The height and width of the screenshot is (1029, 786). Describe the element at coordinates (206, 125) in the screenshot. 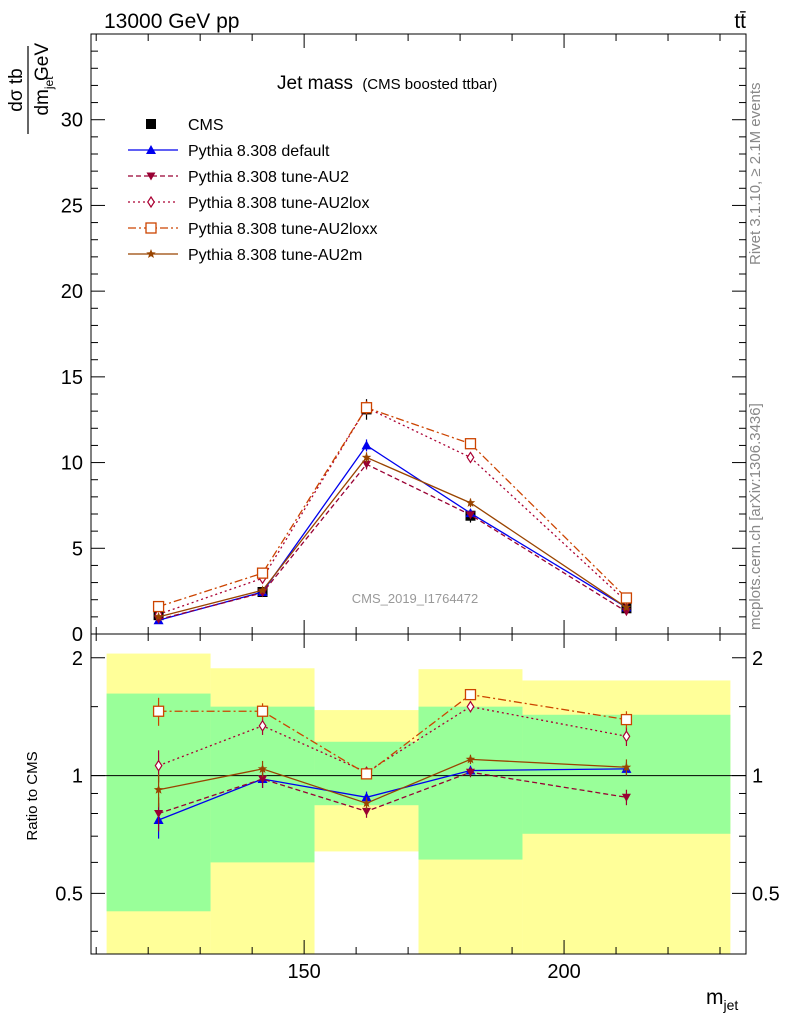

I see `legend-entry: CMS` at that location.